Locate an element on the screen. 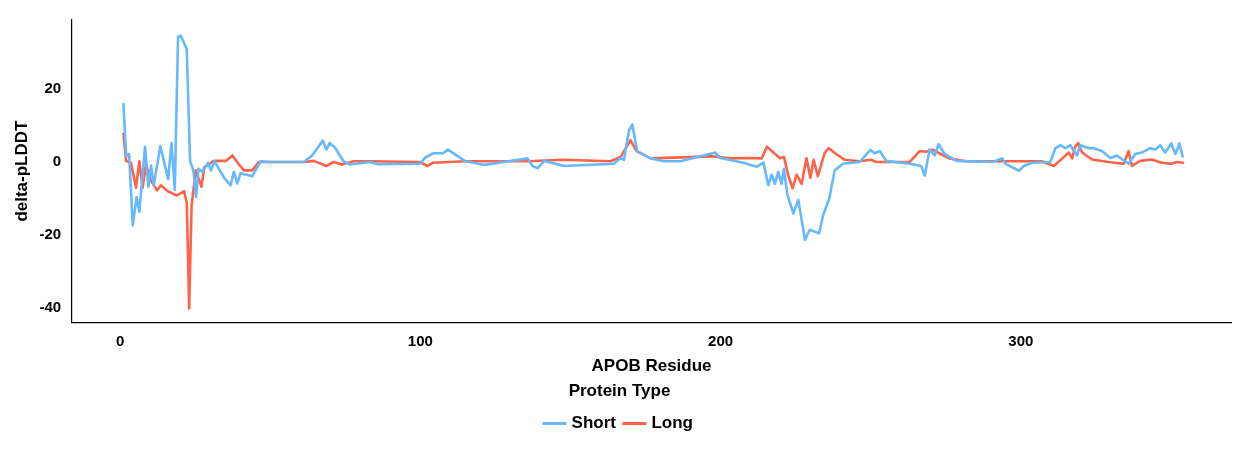 The image size is (1243, 450). legend-label: Short is located at coordinates (594, 423).